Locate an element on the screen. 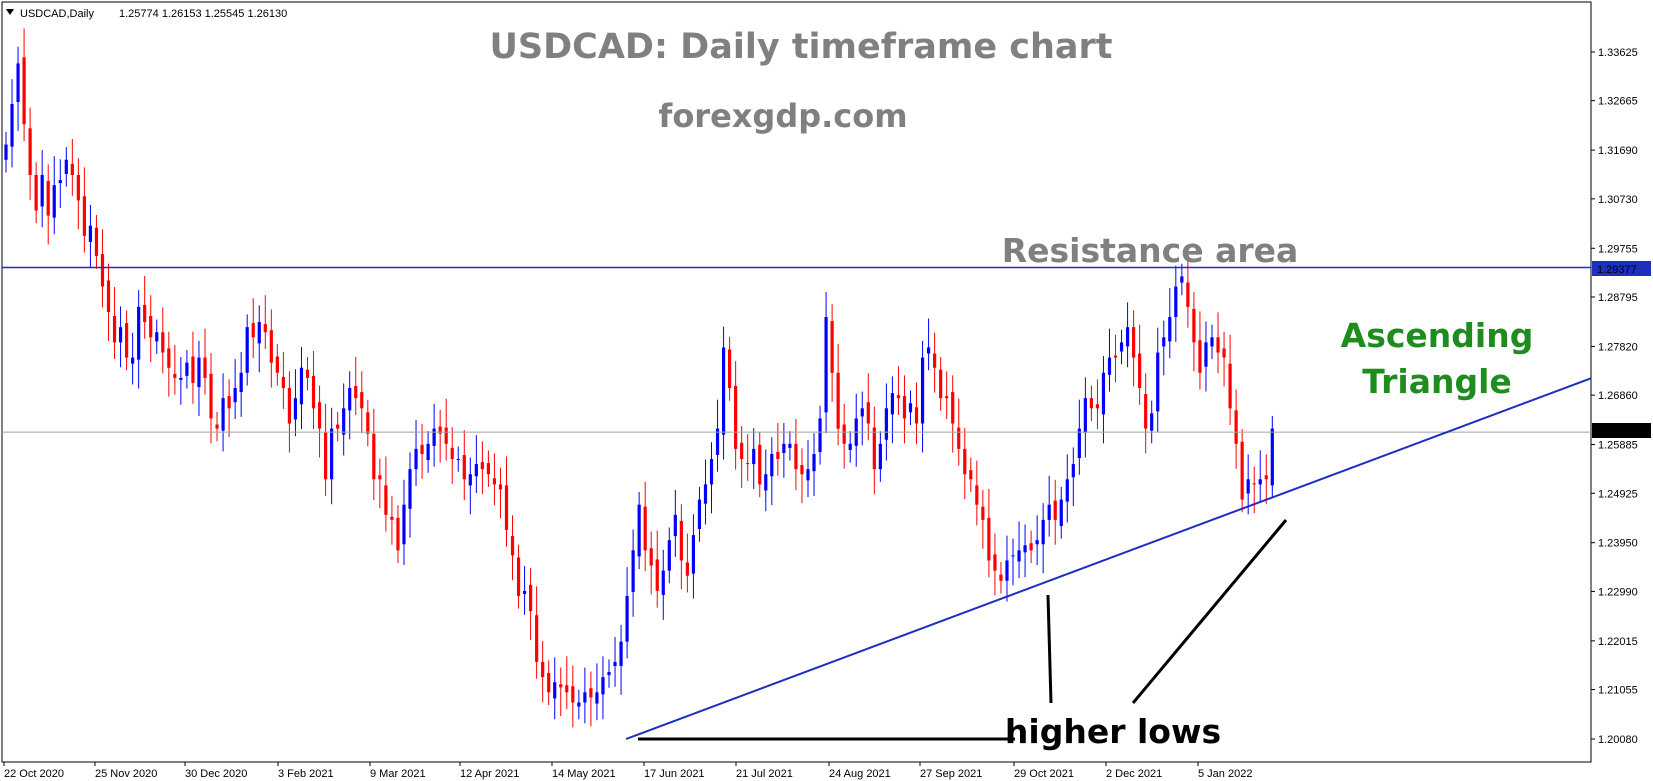 Image resolution: width=1653 pixels, height=781 pixels. pattern-label-line2: Triangle is located at coordinates (1437, 381).